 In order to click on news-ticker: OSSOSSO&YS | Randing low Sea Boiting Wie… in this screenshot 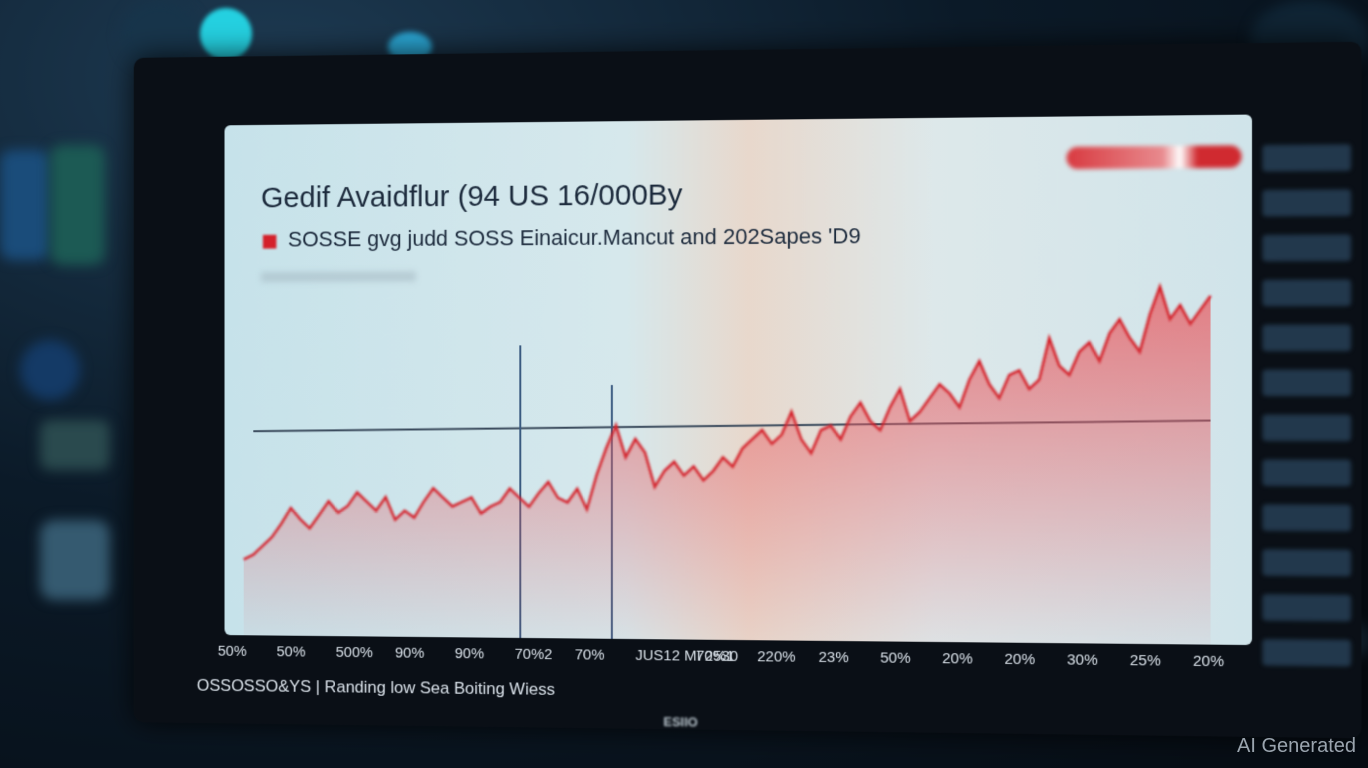, I will do `click(376, 688)`.